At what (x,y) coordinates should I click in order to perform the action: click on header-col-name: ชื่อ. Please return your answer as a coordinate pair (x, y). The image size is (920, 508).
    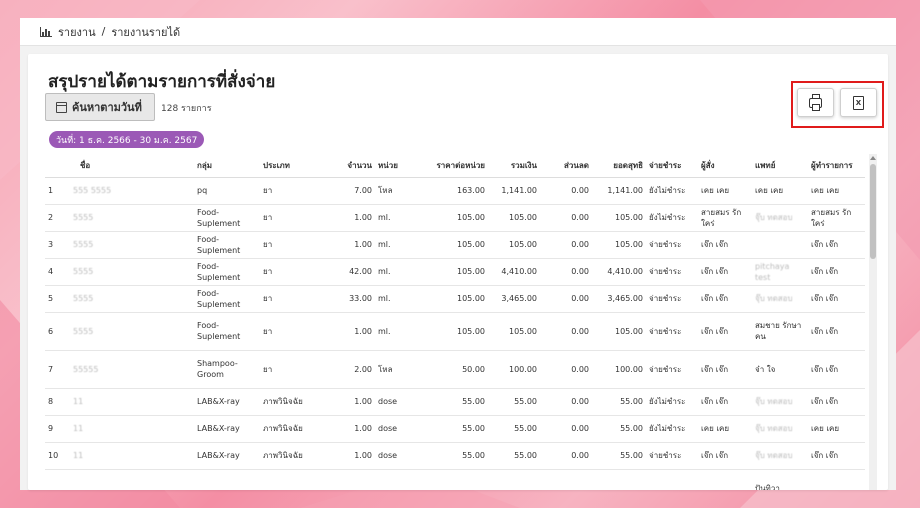
    Looking at the image, I should click on (127, 166).